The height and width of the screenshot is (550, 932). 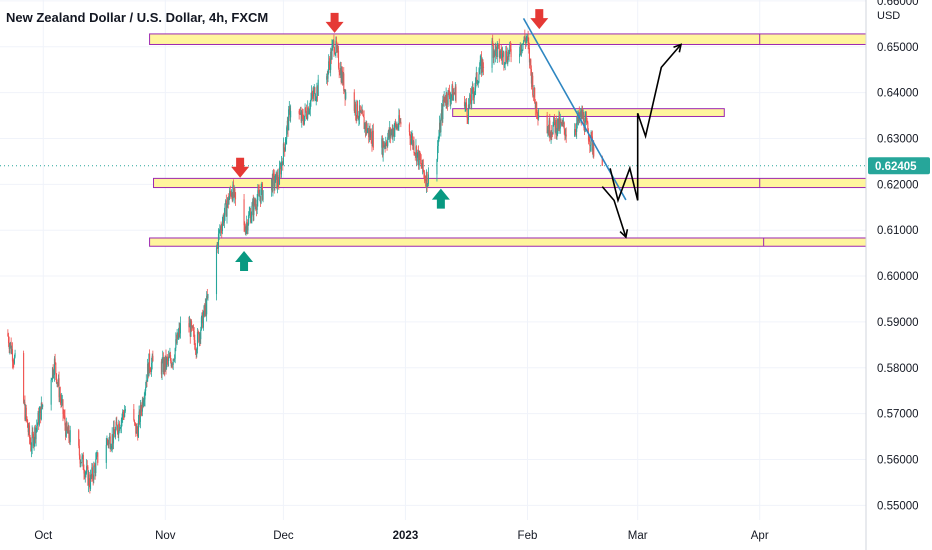 What do you see at coordinates (43, 536) in the screenshot?
I see `x-tick-label: Oct` at bounding box center [43, 536].